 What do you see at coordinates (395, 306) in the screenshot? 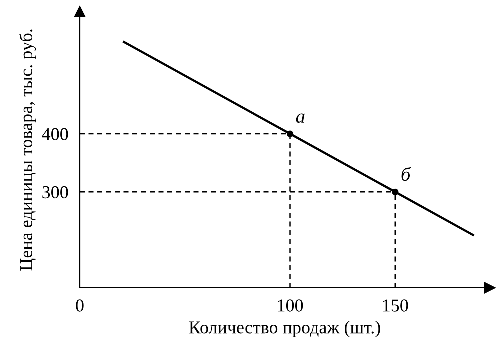
I see `x-tick-label: 150` at bounding box center [395, 306].